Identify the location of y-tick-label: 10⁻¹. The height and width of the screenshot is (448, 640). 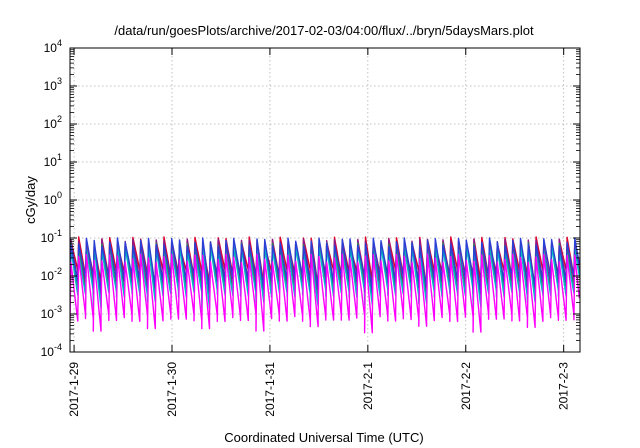
(51, 236).